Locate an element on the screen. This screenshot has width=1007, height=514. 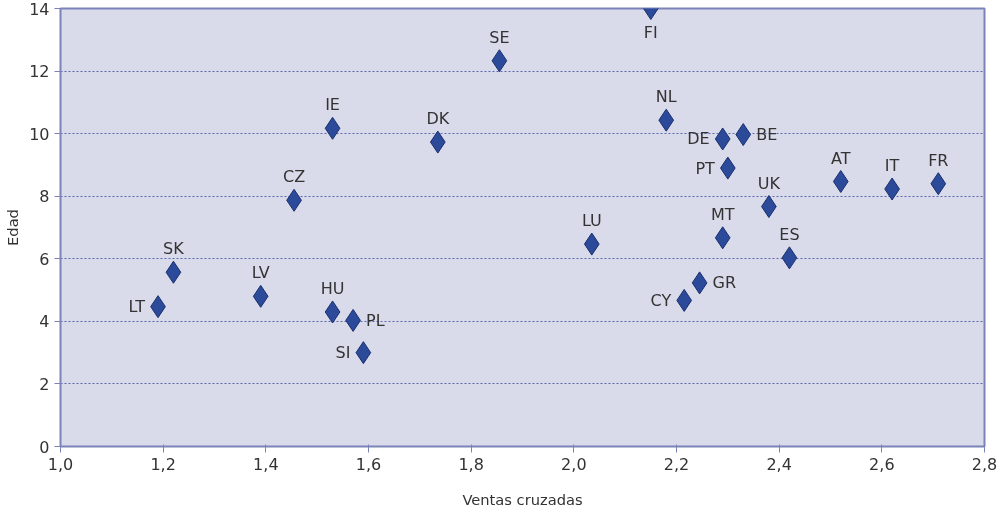
y-tick-label: 2 is located at coordinates (44, 384).